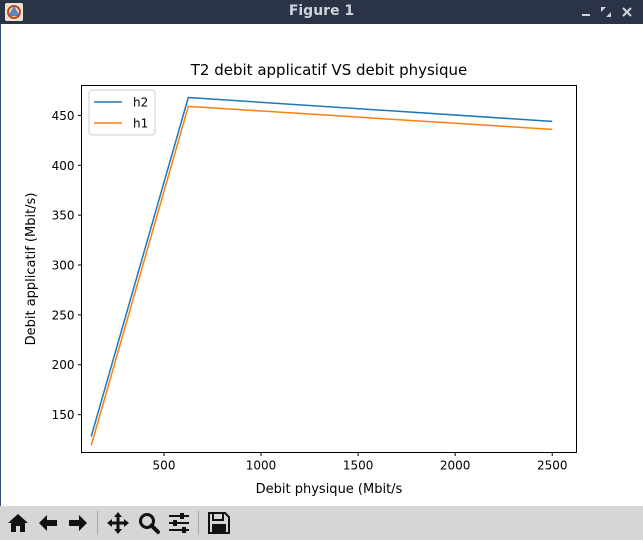  Describe the element at coordinates (63, 116) in the screenshot. I see `y-tick-label: 450` at that location.